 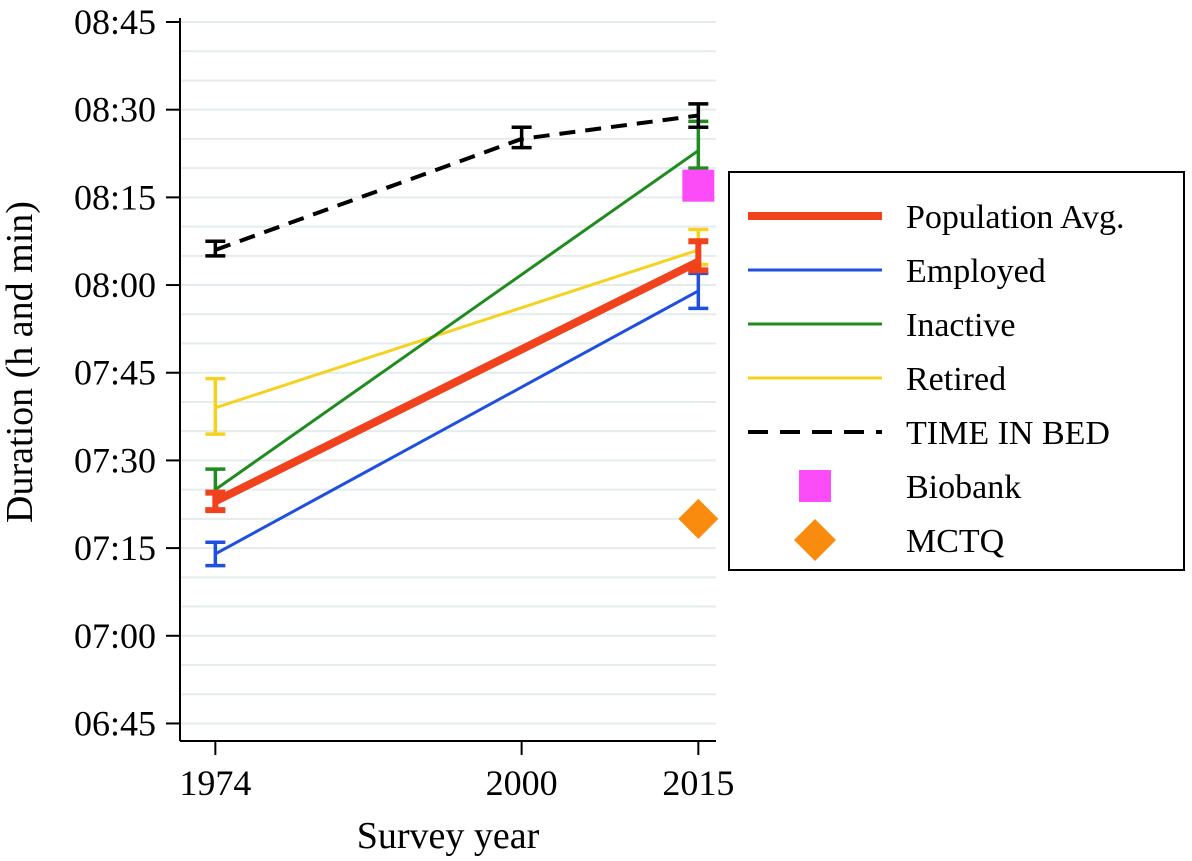 What do you see at coordinates (698, 783) in the screenshot?
I see `x-tick-label: 2015` at bounding box center [698, 783].